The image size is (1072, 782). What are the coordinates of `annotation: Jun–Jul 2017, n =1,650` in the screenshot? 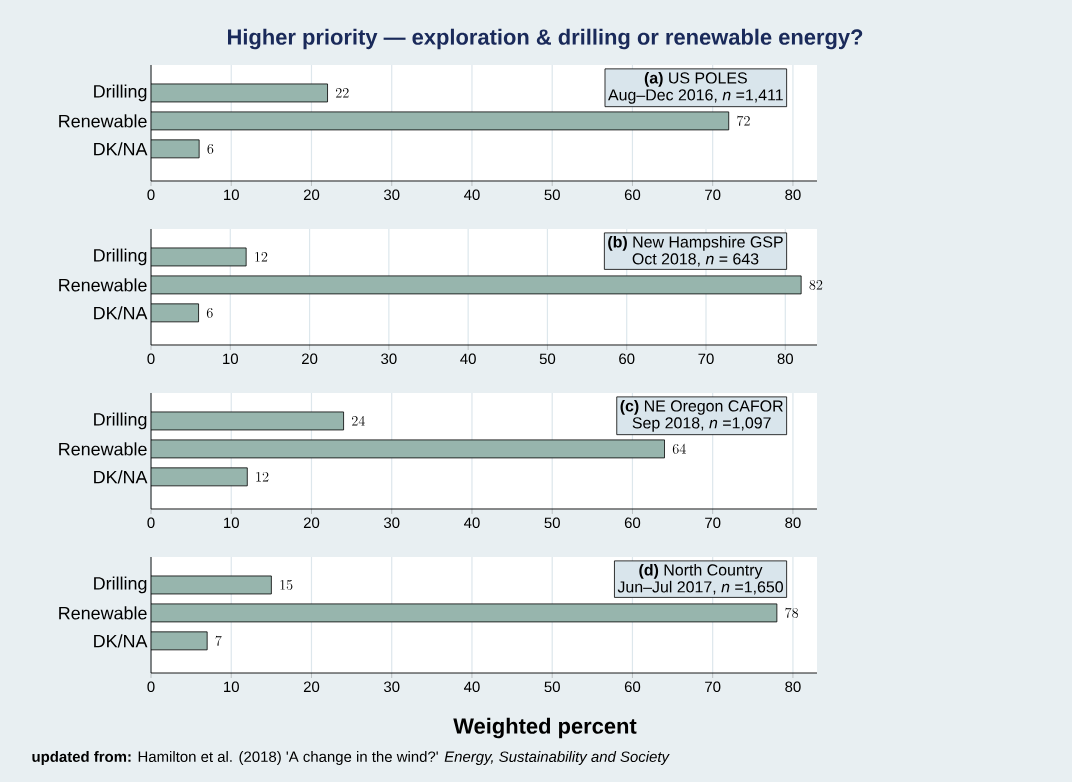 It's located at (700, 587).